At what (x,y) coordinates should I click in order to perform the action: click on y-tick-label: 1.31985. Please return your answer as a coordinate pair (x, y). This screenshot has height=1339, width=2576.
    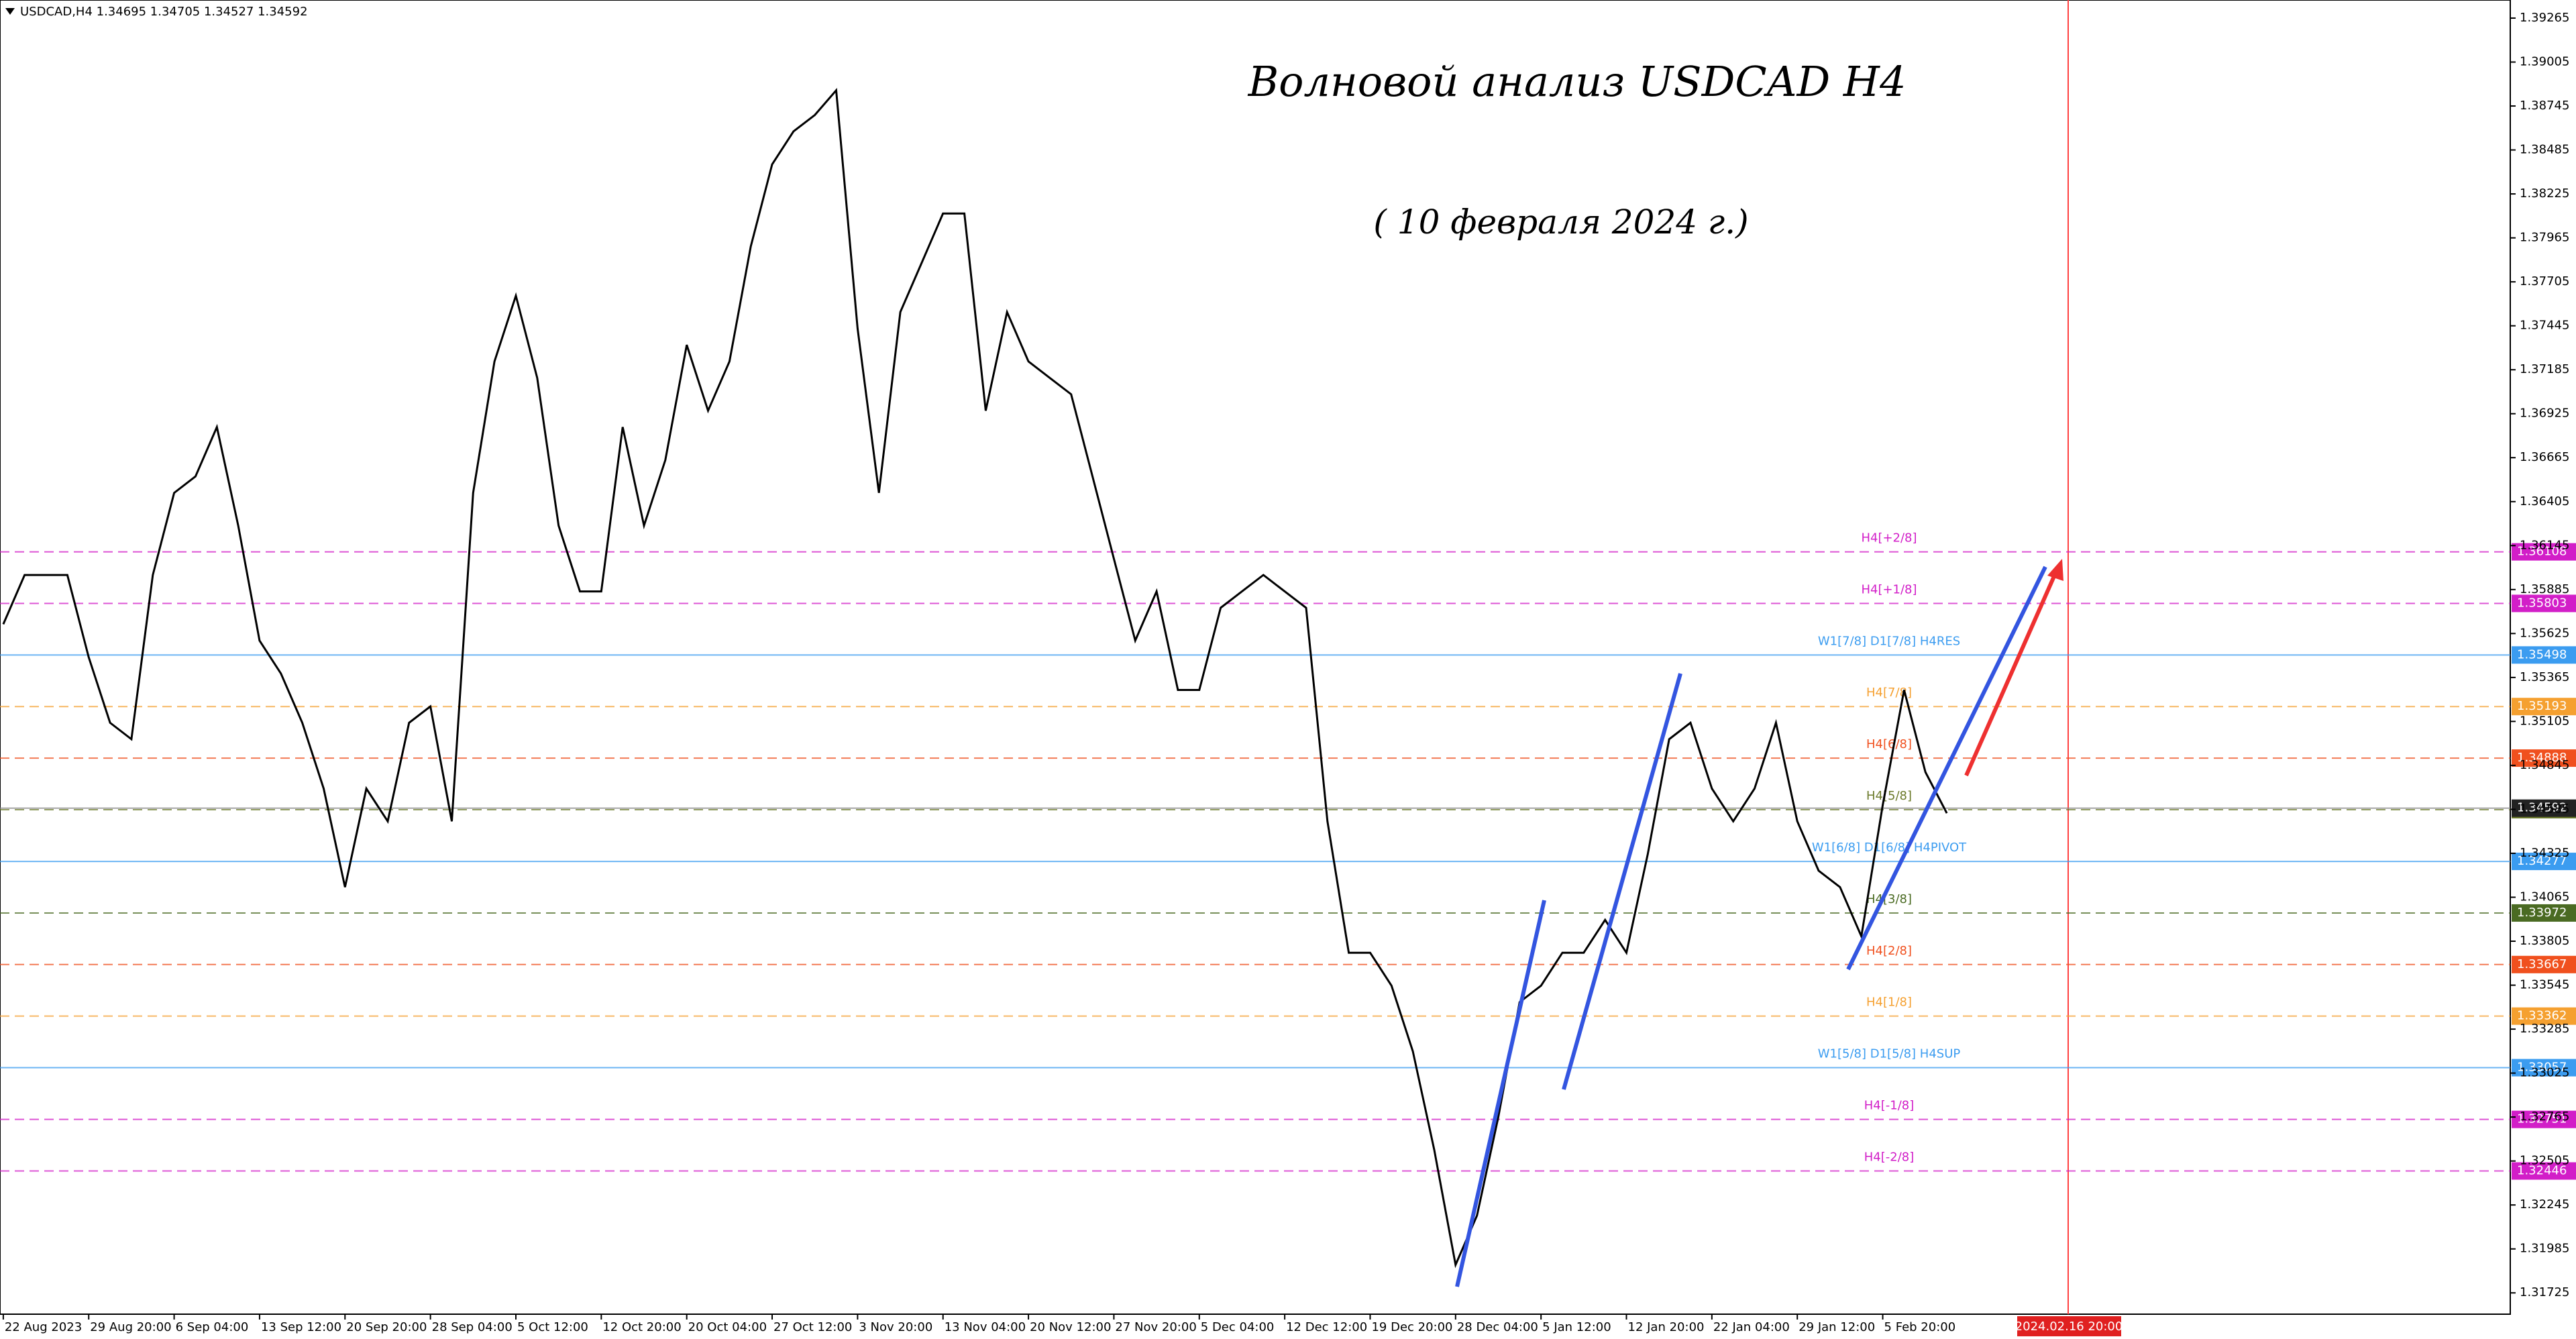
    Looking at the image, I should click on (2544, 1249).